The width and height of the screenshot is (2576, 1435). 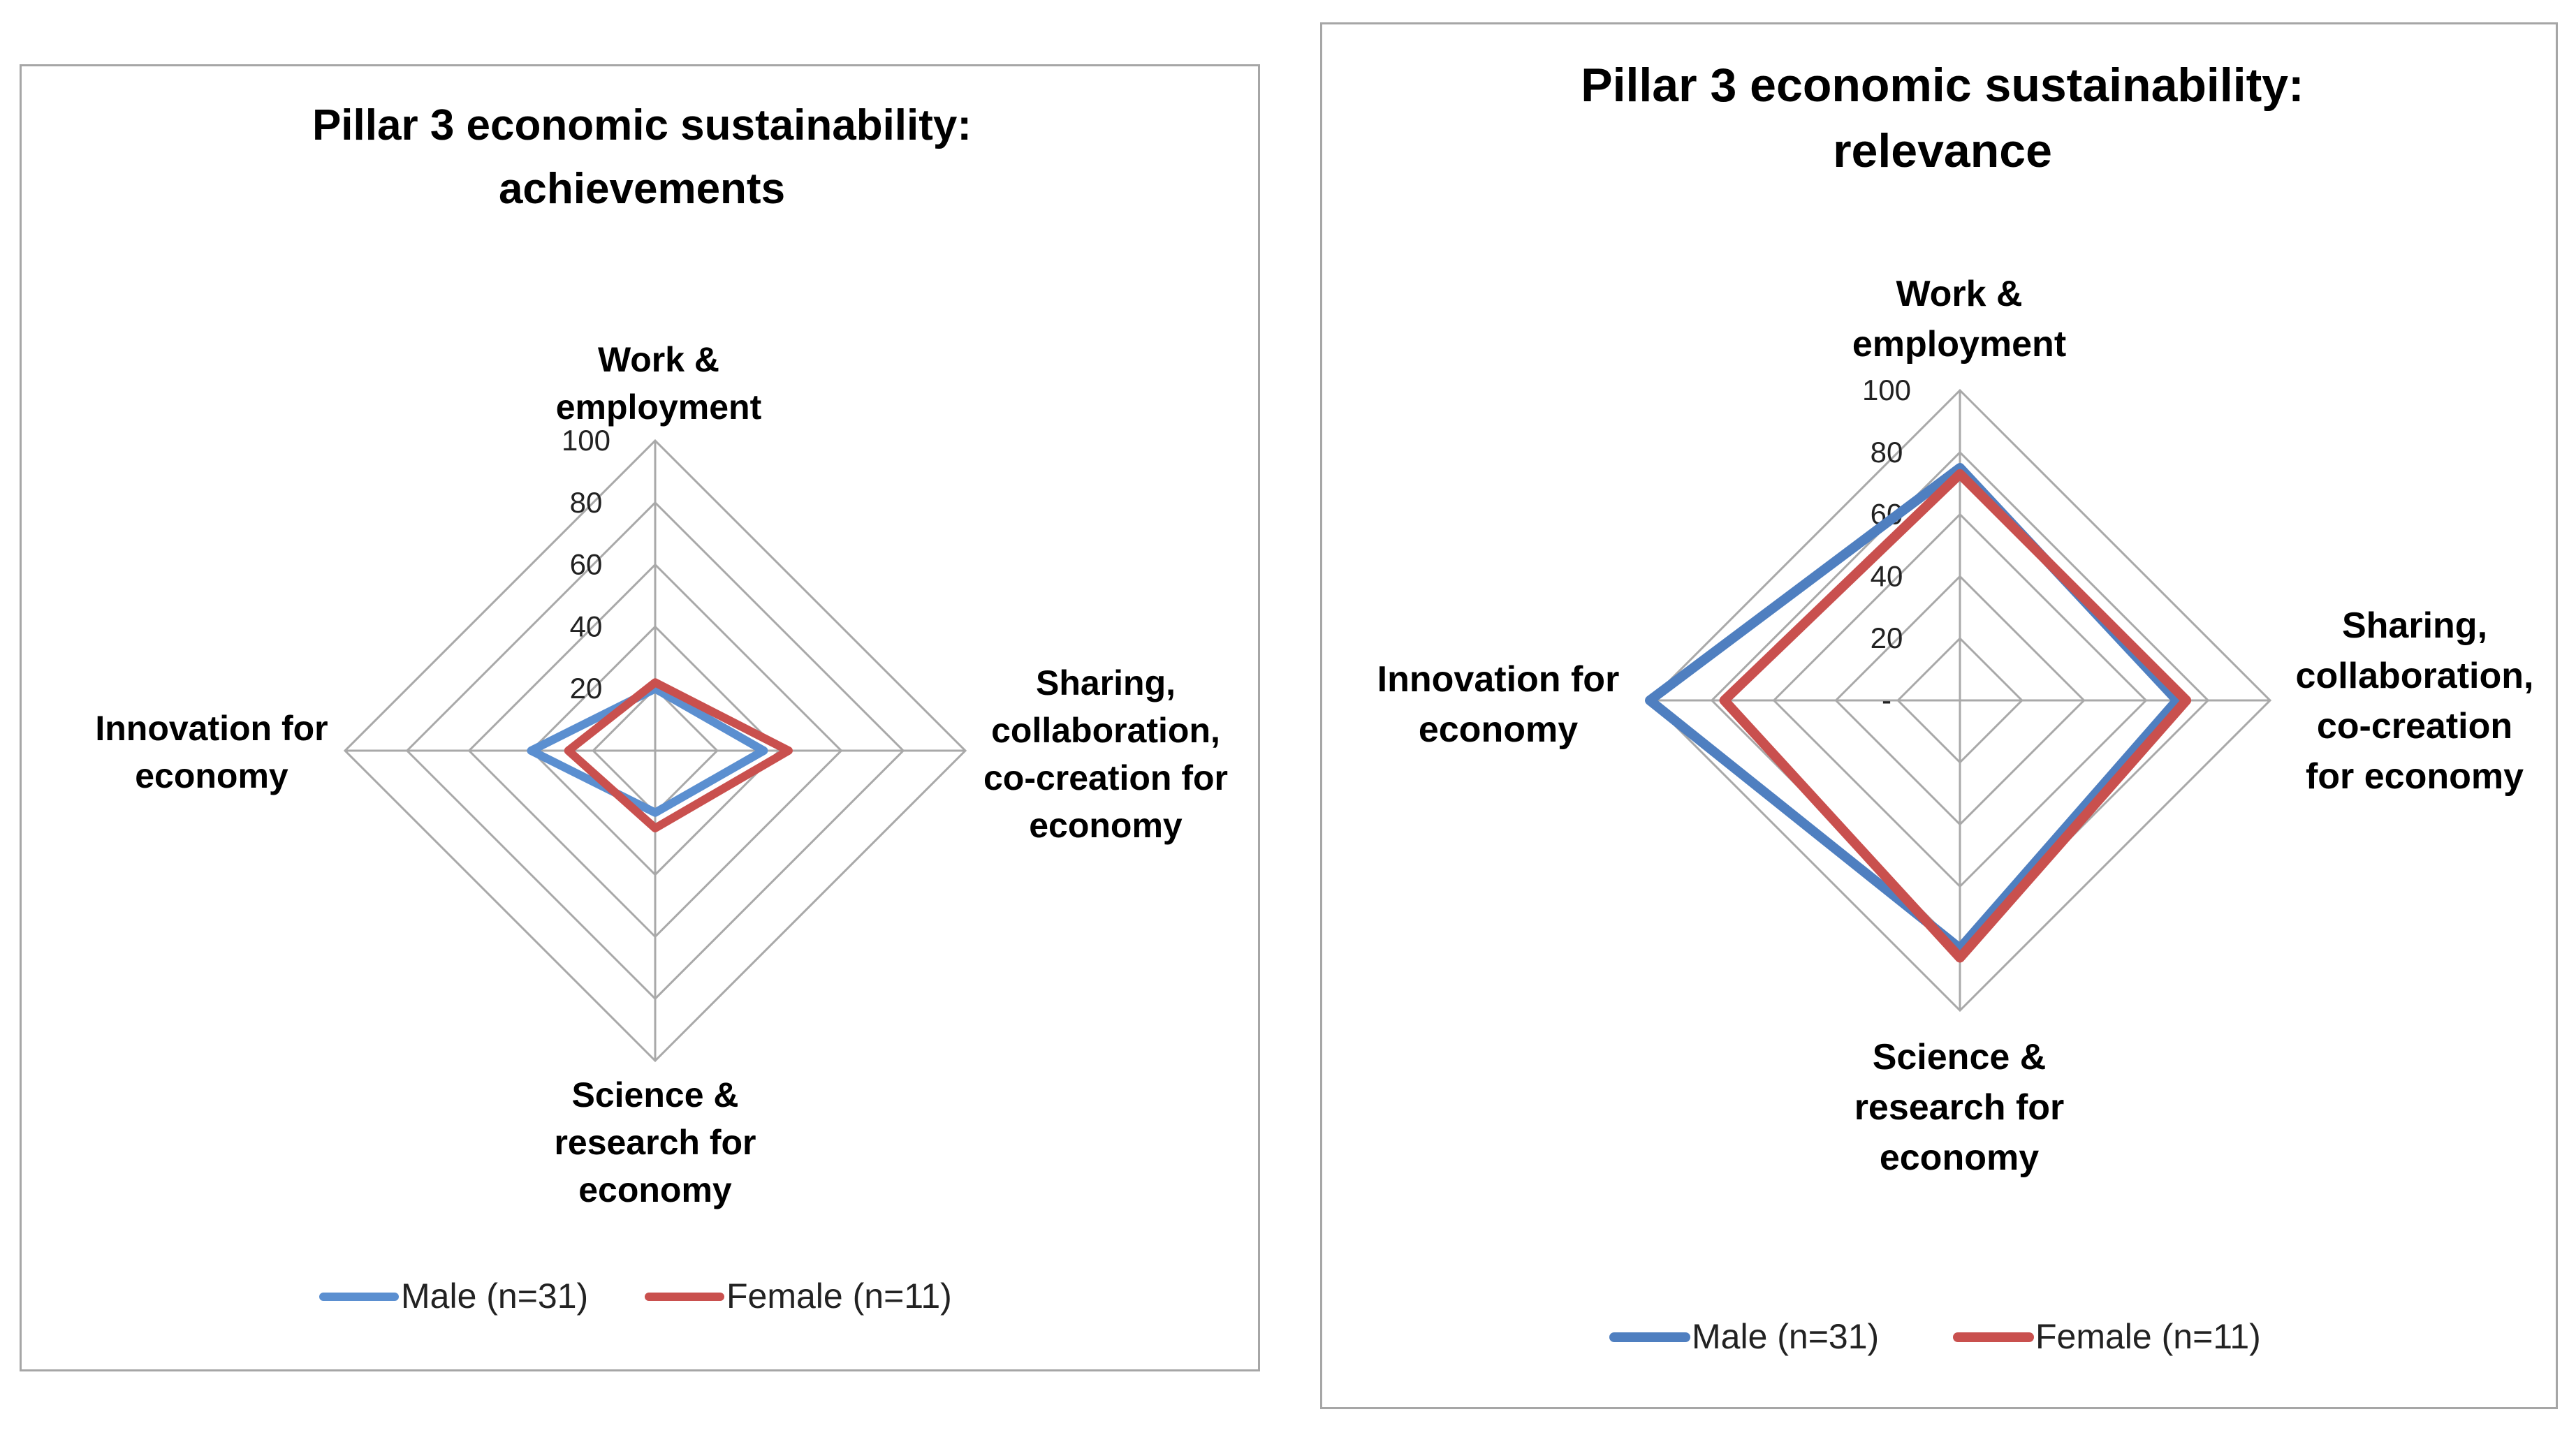 I want to click on tick-label: -, so click(x=1887, y=700).